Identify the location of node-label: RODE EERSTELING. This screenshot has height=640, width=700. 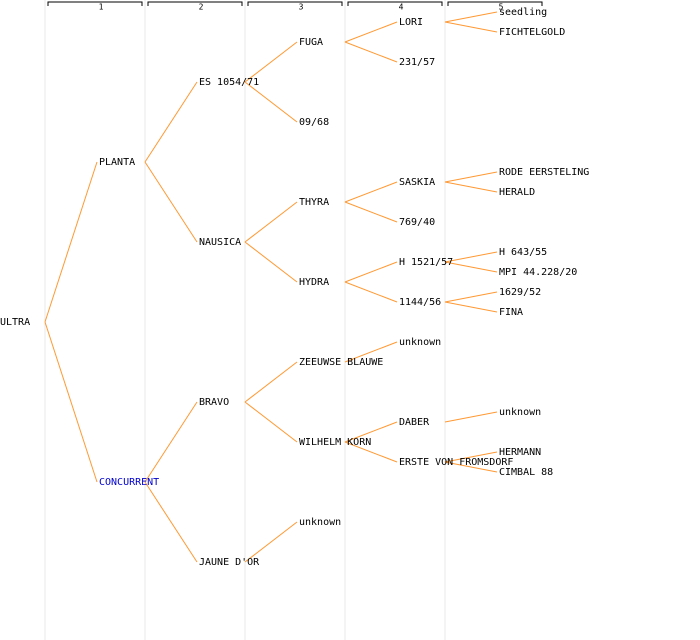
(544, 172).